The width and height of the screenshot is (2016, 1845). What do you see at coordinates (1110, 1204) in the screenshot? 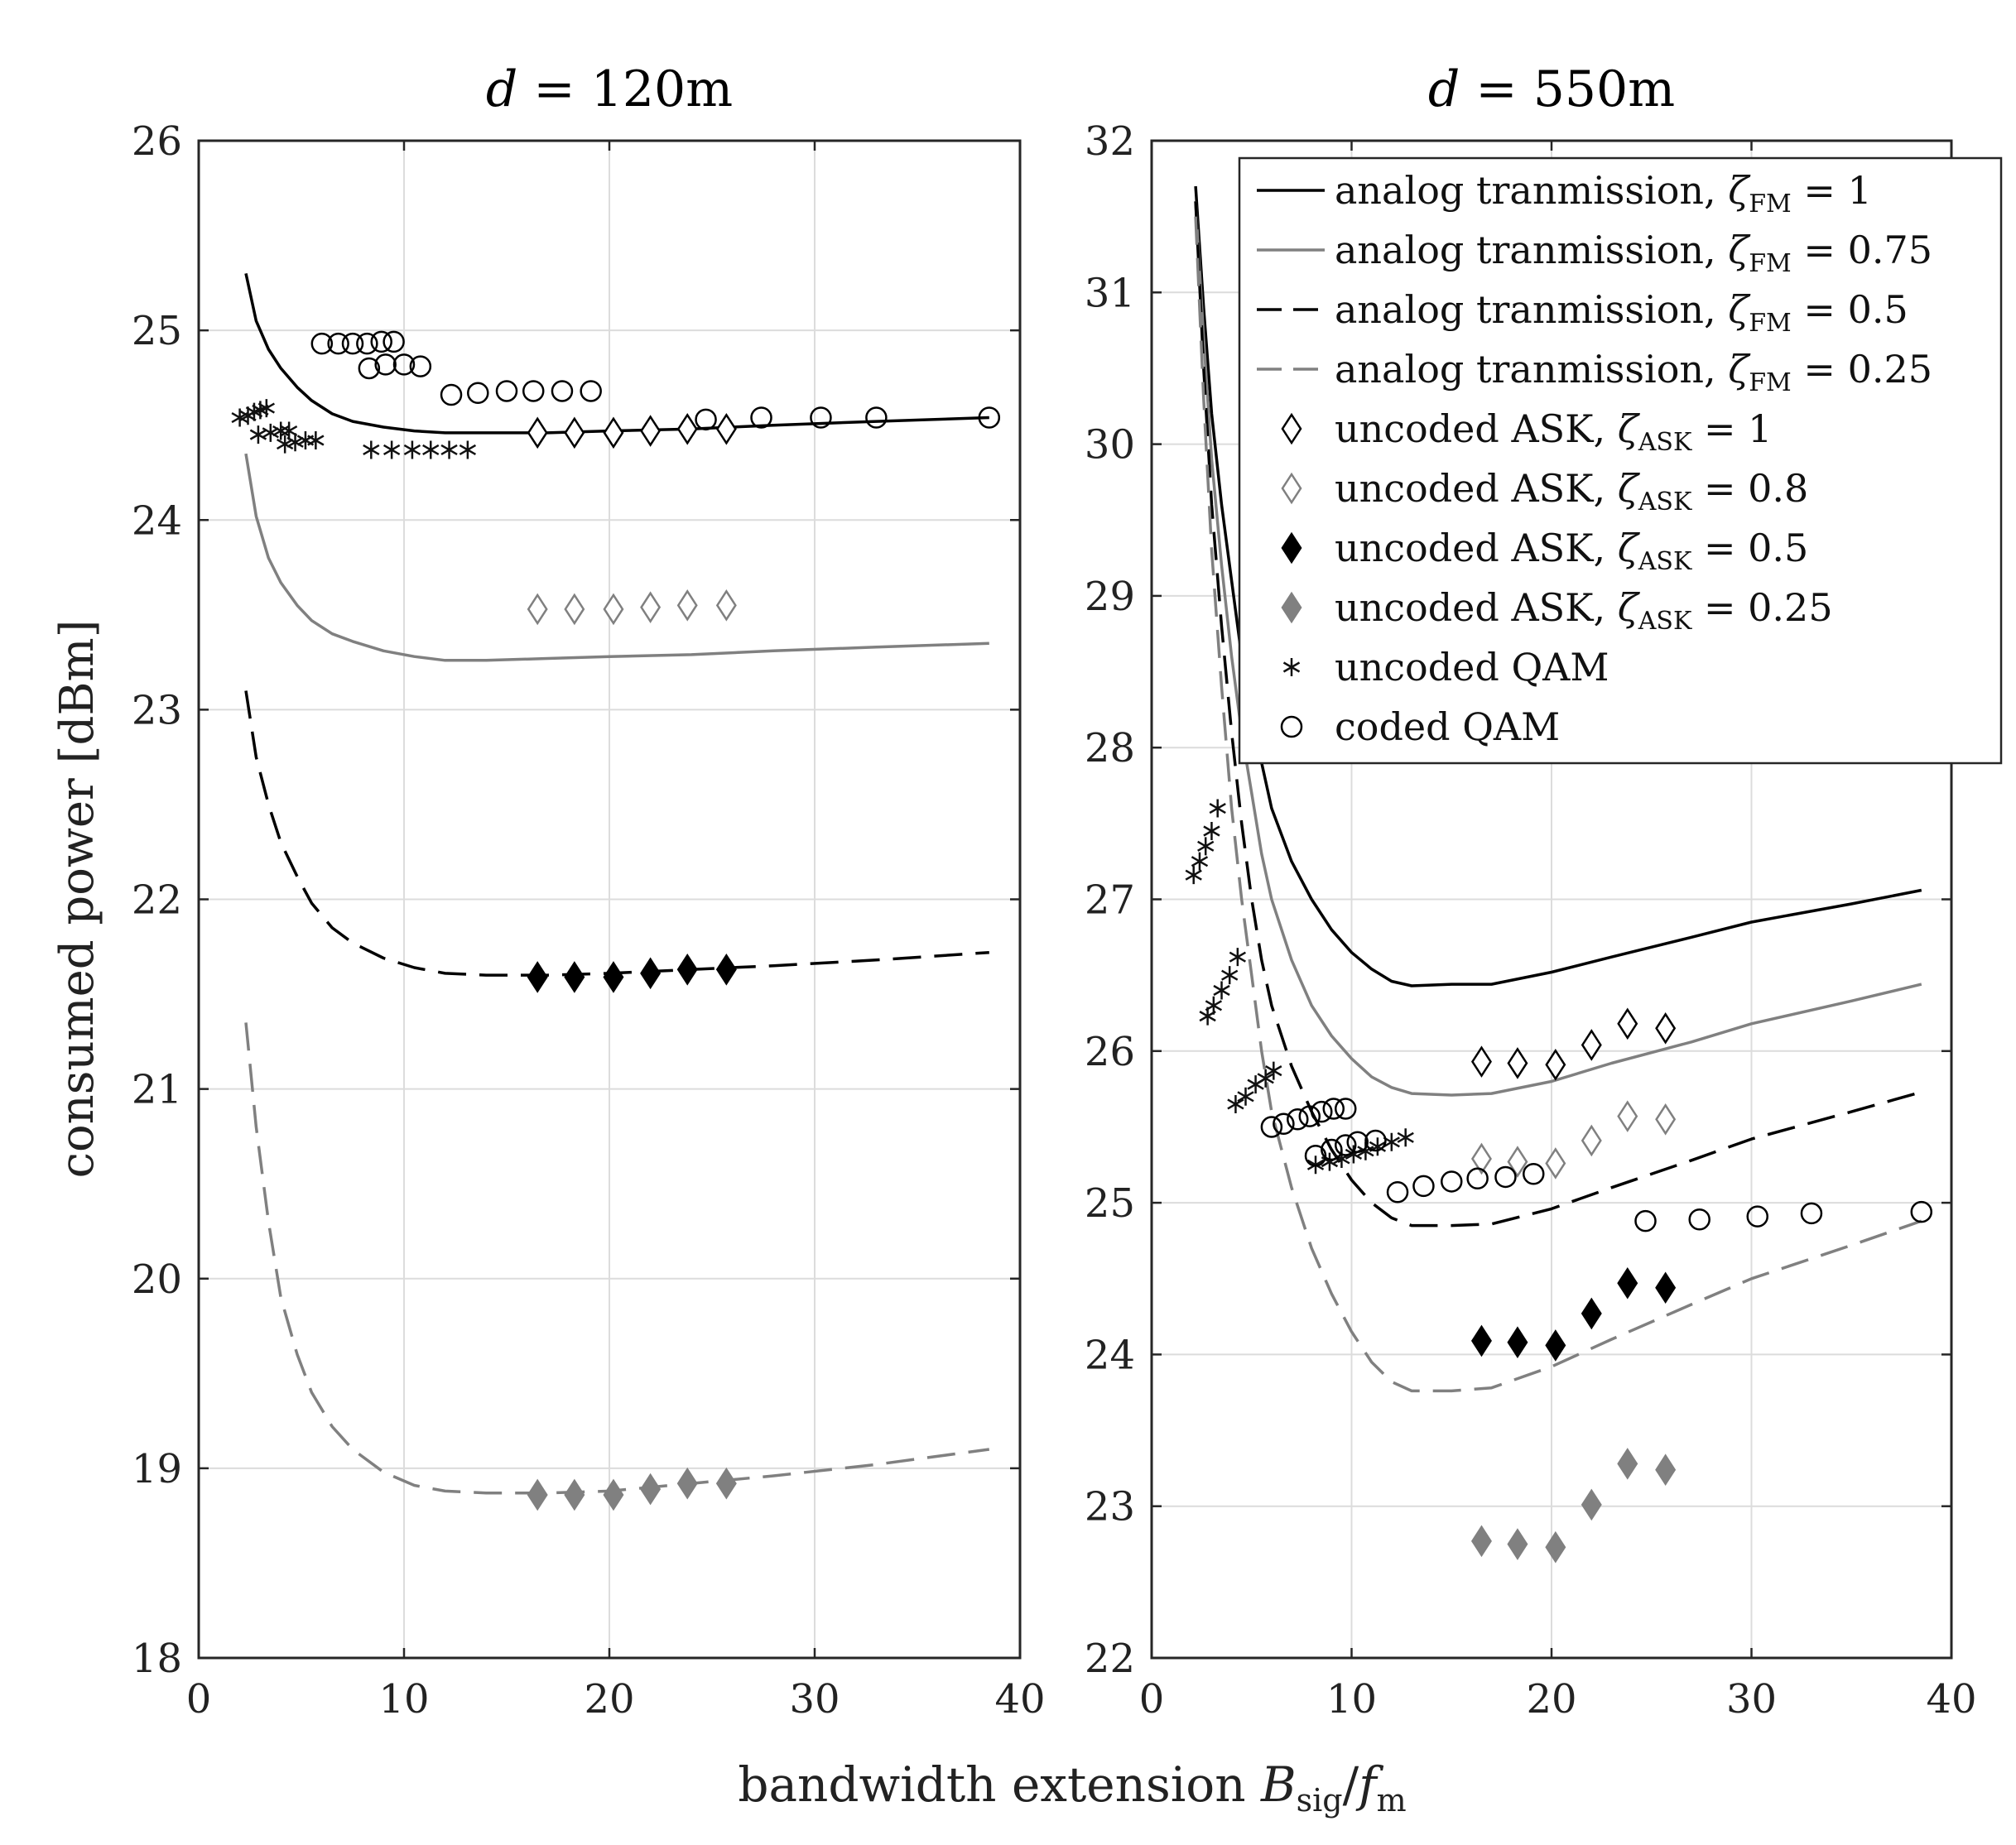
I see `right-y-tick-label: 25` at bounding box center [1110, 1204].